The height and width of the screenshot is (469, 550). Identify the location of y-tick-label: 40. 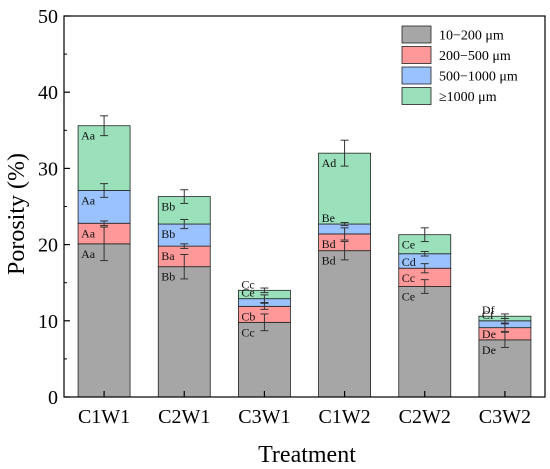
(48, 93).